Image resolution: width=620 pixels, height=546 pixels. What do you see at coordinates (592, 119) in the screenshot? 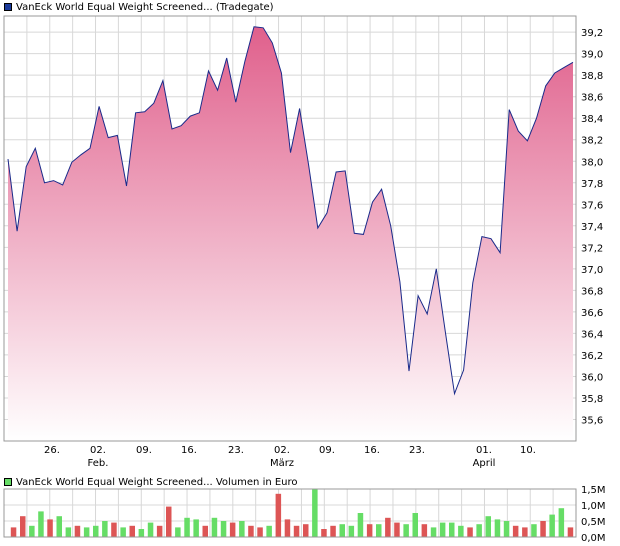
I see `price-y-tick-label: 38,4` at bounding box center [592, 119].